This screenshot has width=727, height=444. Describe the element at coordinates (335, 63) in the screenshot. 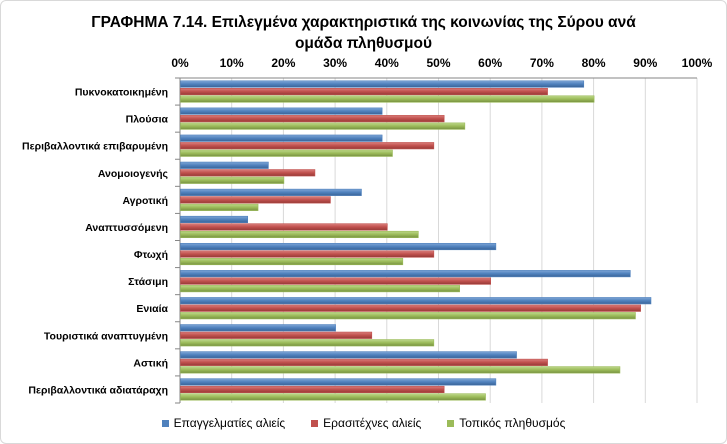

I see `x-tick-label: 30%` at that location.